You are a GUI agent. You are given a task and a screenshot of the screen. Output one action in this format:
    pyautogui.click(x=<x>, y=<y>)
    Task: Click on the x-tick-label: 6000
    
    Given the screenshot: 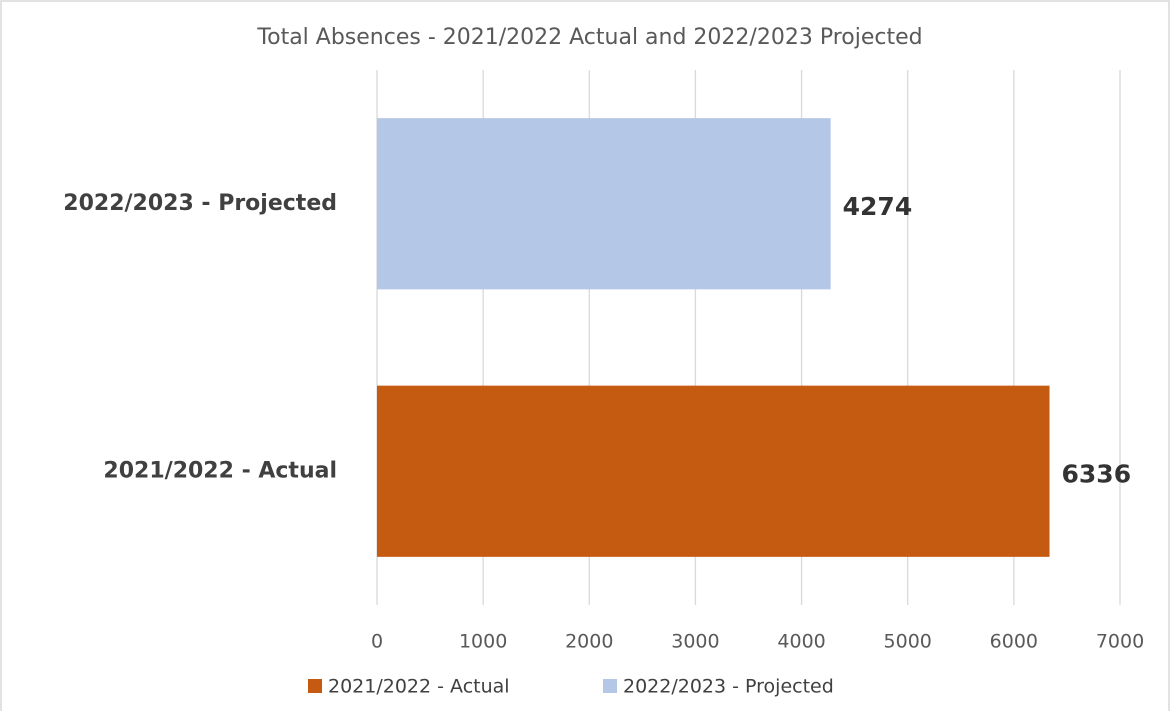 What is the action you would take?
    pyautogui.click(x=1014, y=642)
    